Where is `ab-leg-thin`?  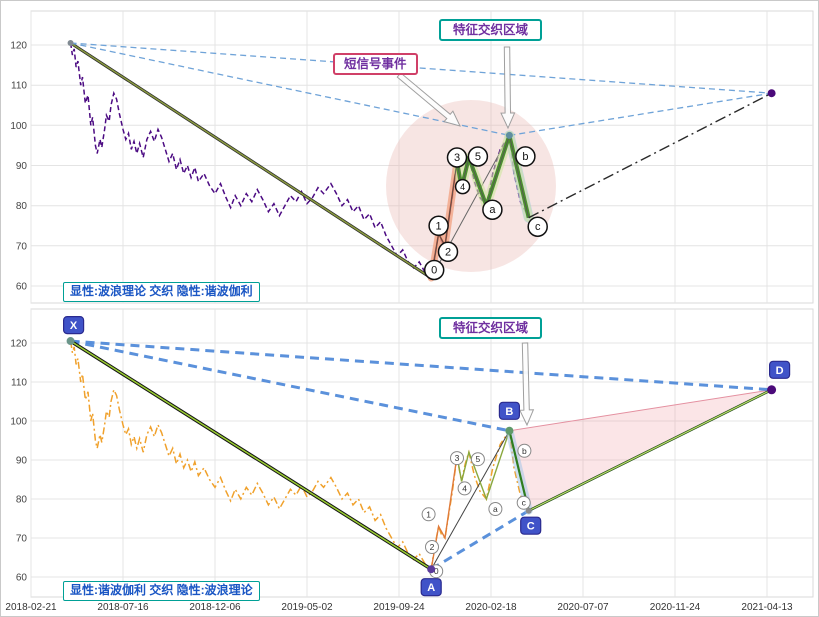
ab-leg-thin is located at coordinates (470, 500).